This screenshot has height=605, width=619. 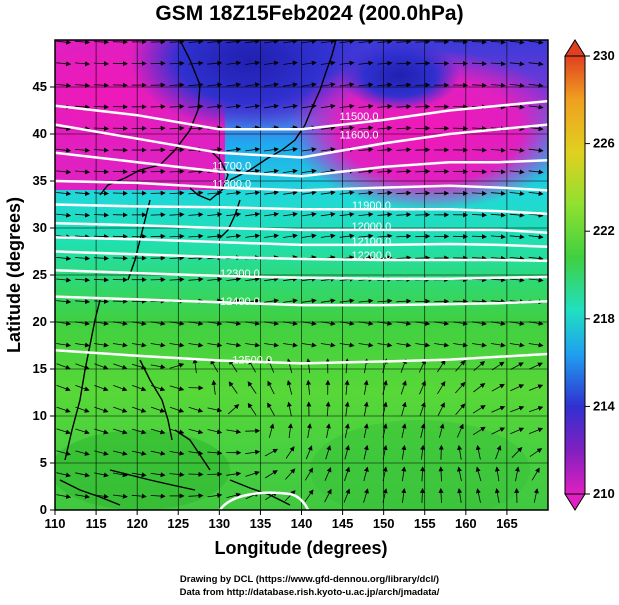 What do you see at coordinates (96, 523) in the screenshot?
I see `x-tick-label: 115` at bounding box center [96, 523].